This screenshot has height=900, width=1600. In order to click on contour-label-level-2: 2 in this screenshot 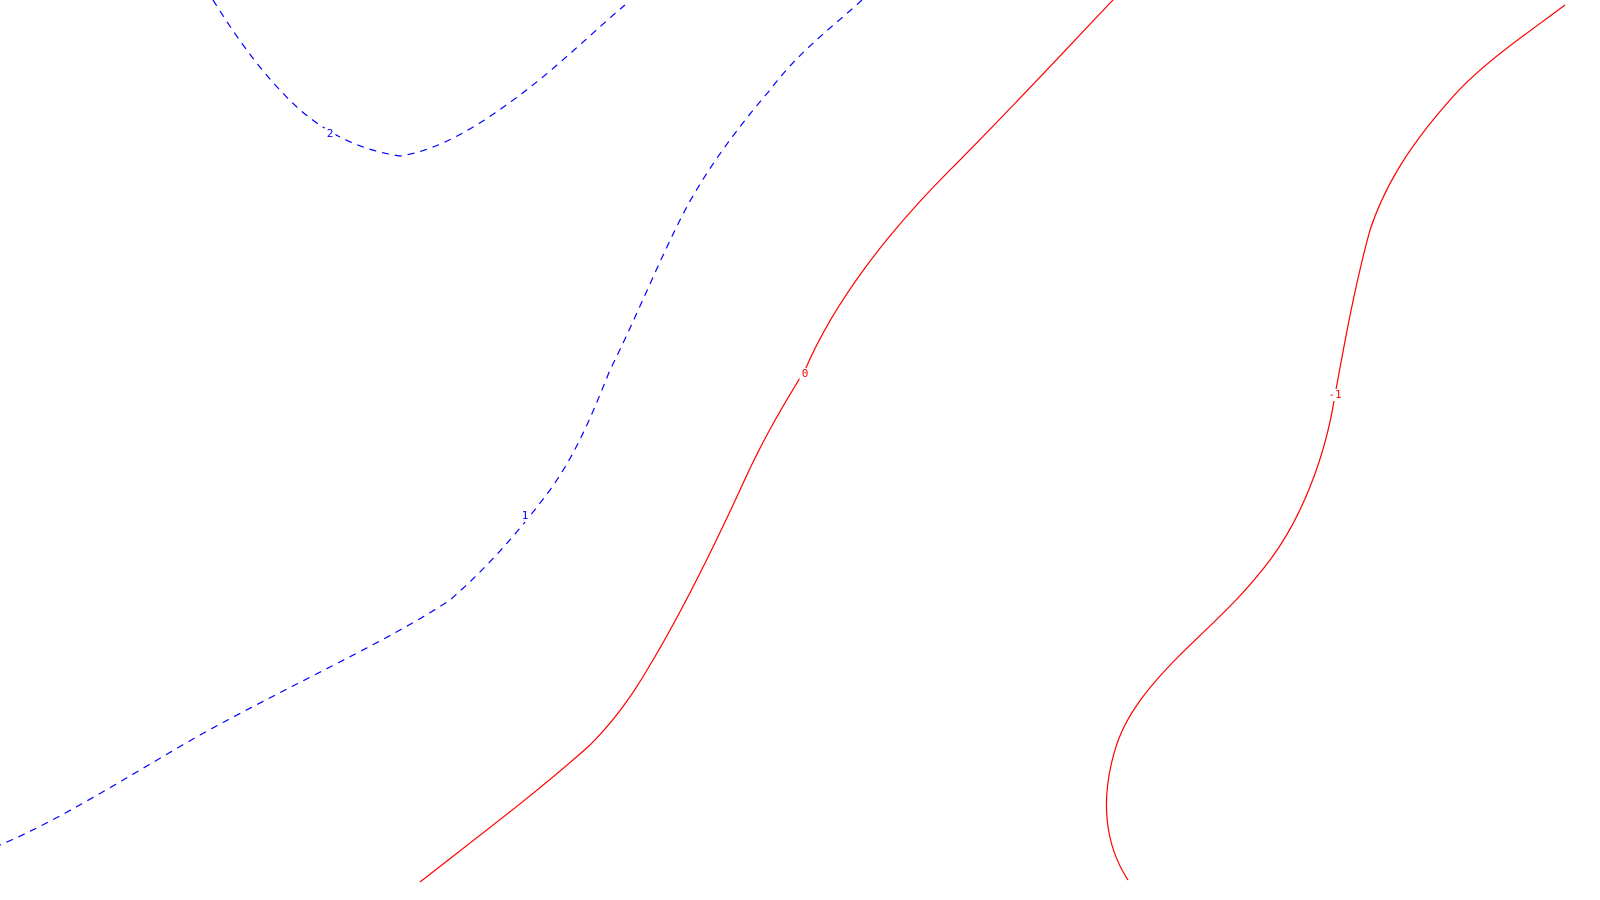, I will do `click(330, 133)`.